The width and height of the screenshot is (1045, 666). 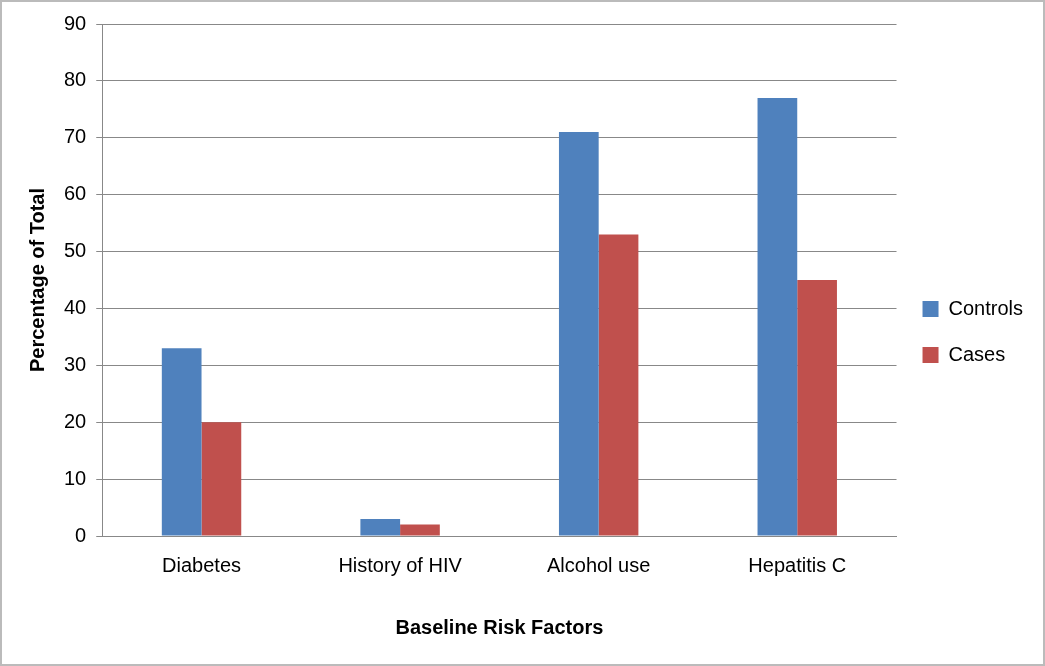 I want to click on x-axis-title: Baseline Risk Factors, so click(x=499, y=626).